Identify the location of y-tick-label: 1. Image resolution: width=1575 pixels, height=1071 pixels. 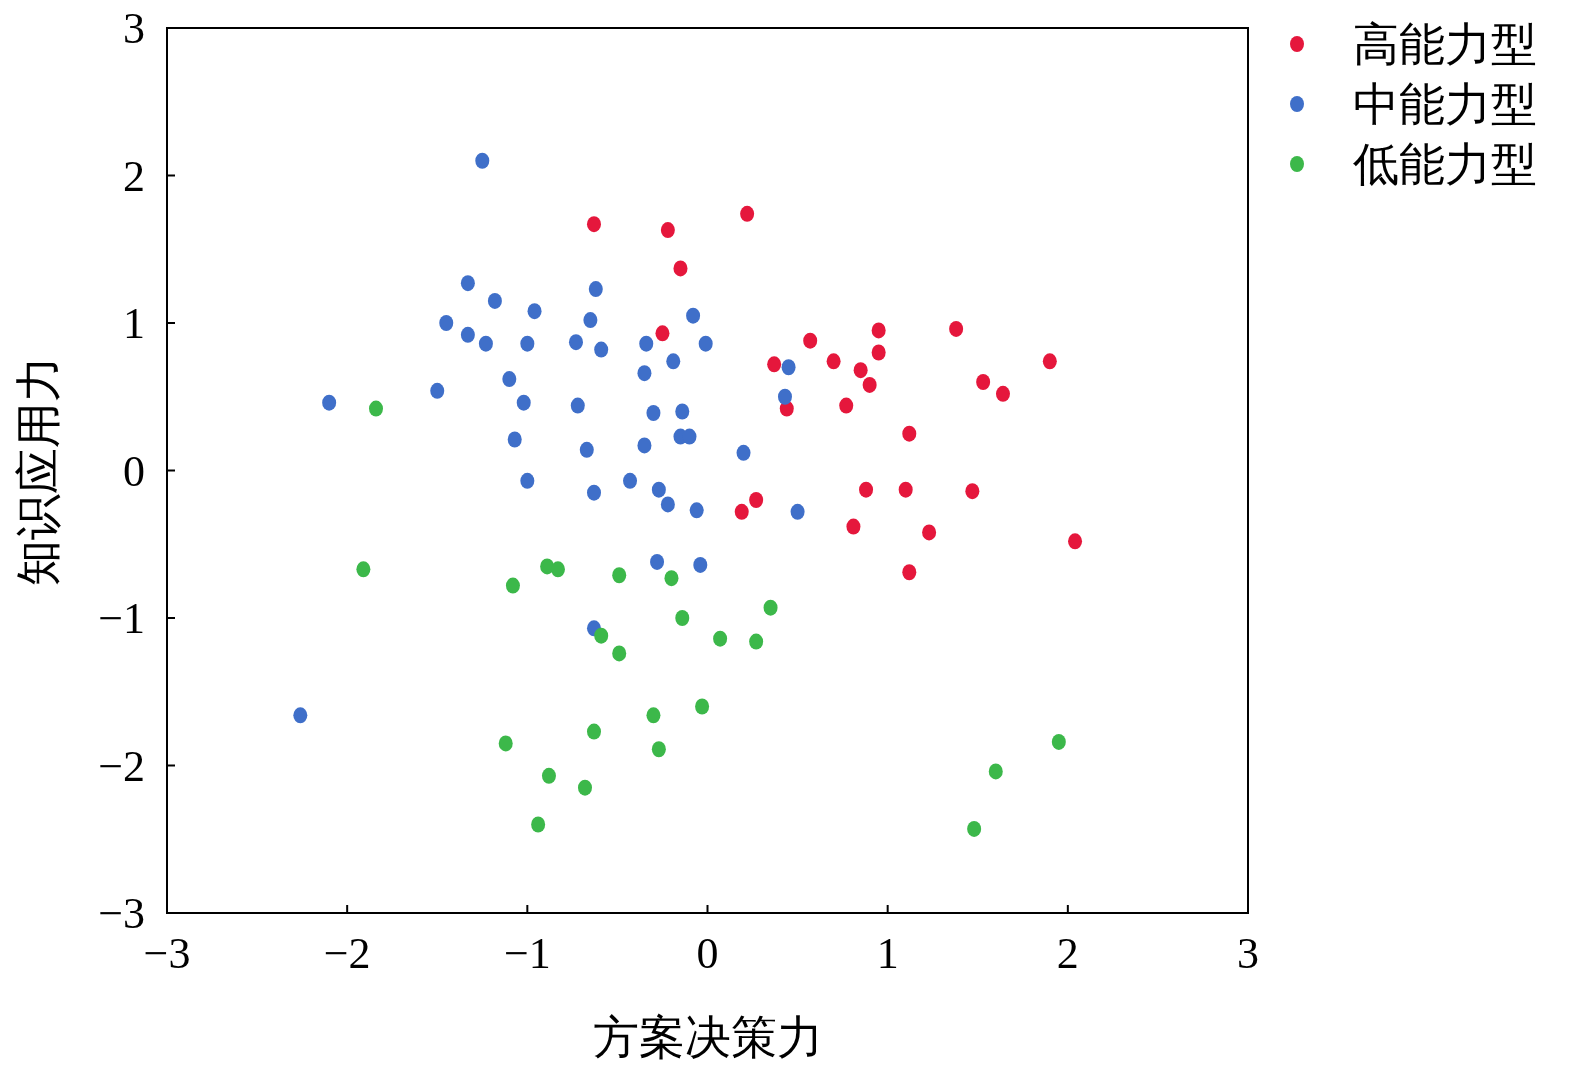
(134, 323).